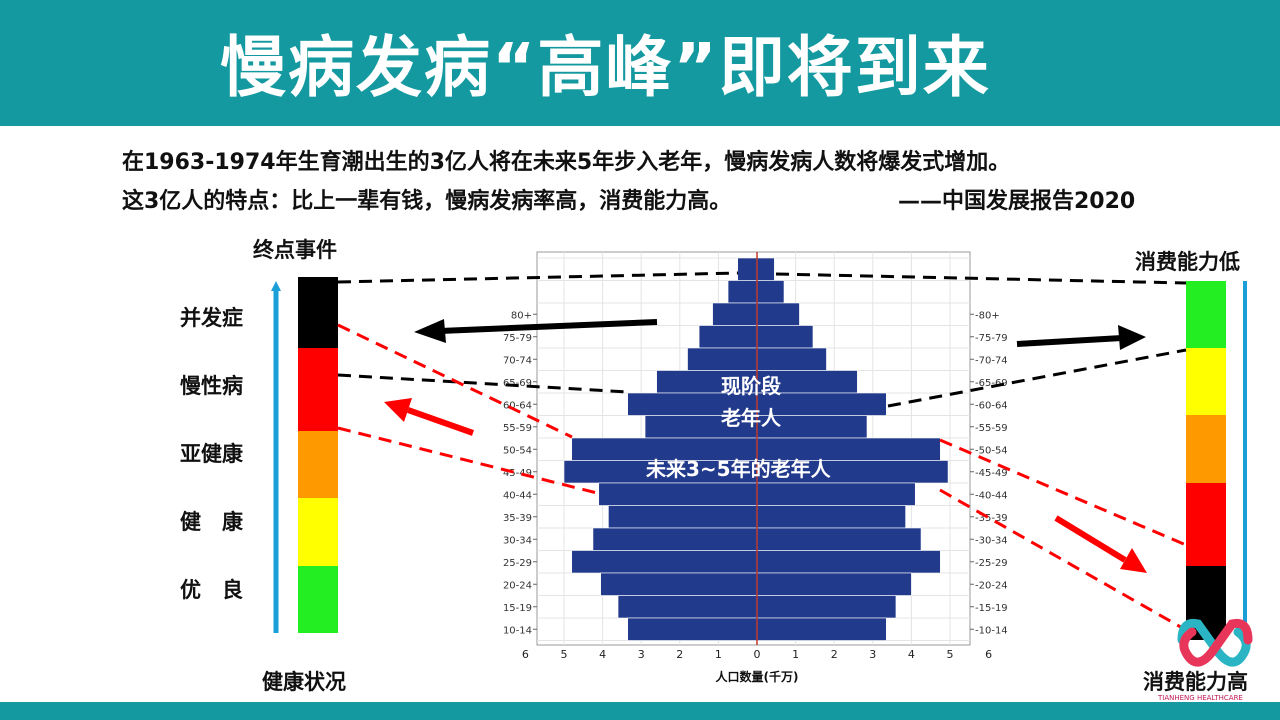 This screenshot has width=1280, height=720. Describe the element at coordinates (517, 405) in the screenshot. I see `age-tick-label-left: 60-64` at that location.